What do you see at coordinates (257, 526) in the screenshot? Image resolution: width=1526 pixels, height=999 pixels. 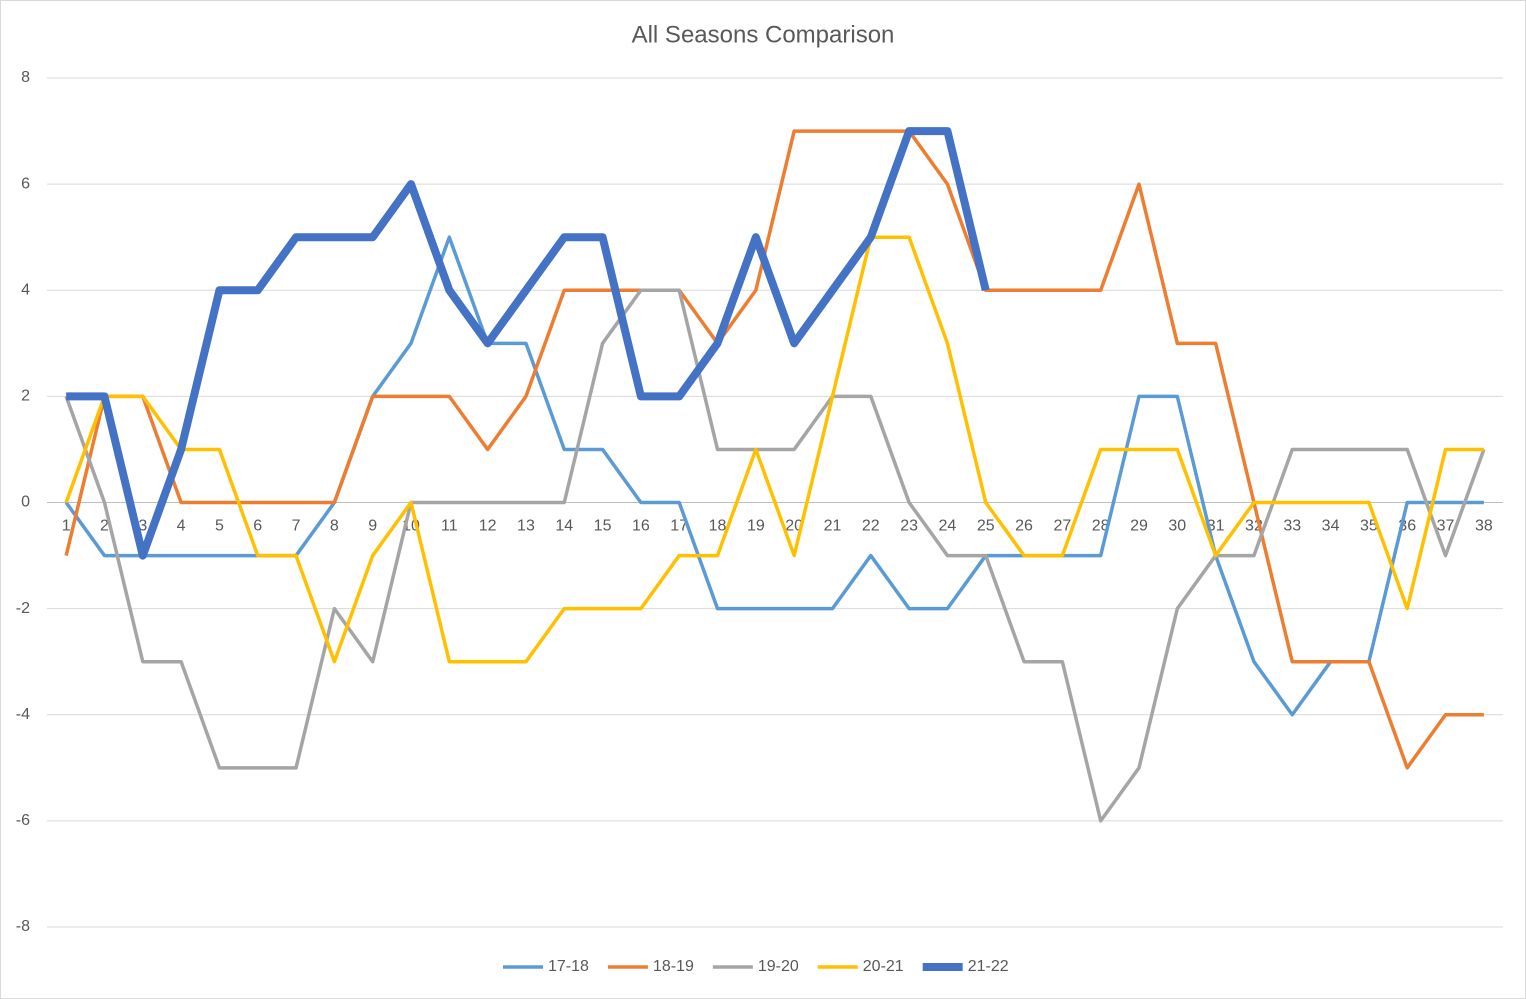 I see `x-tick-label: 6` at bounding box center [257, 526].